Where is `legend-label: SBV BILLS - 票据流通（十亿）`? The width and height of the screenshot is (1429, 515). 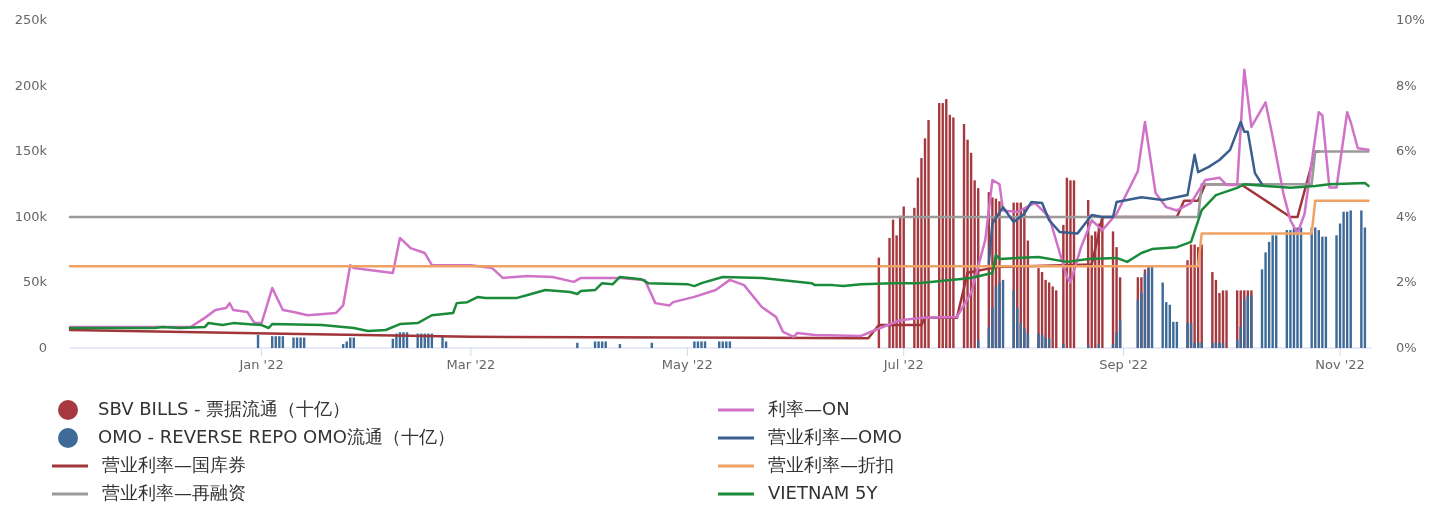
legend-label: SBV BILLS - 票据流通（十亿） is located at coordinates (224, 408).